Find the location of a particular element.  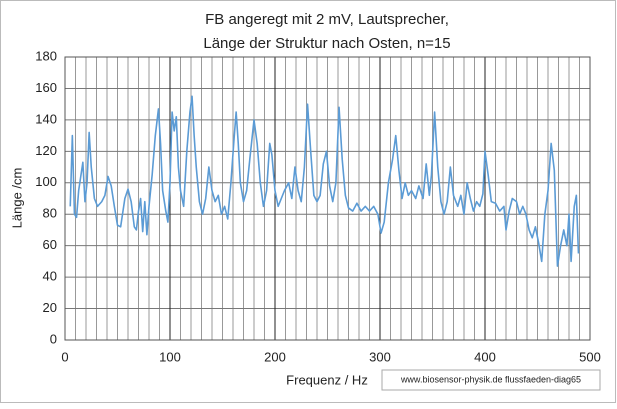

chart-title: Länge der Struktur nach Osten, n=15 is located at coordinates (326, 43).